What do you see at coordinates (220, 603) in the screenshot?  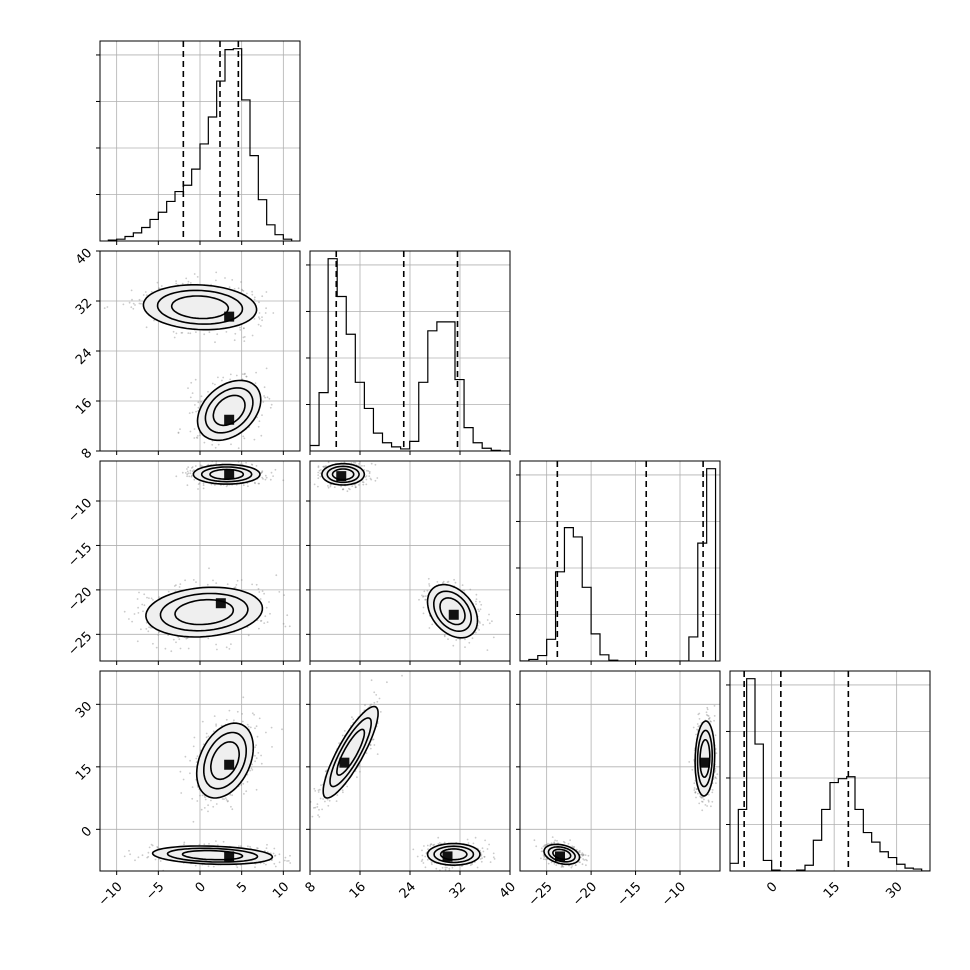 I see `density-peak` at bounding box center [220, 603].